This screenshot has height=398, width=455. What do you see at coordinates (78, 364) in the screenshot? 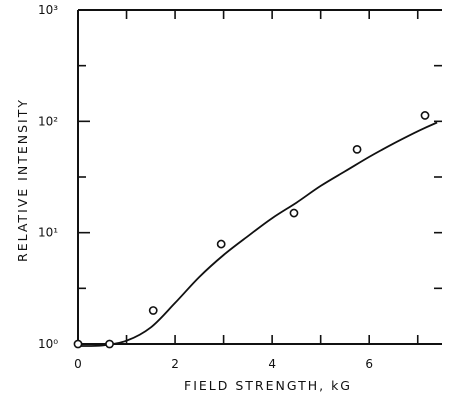
I see `x-tick-label: 0` at bounding box center [78, 364].